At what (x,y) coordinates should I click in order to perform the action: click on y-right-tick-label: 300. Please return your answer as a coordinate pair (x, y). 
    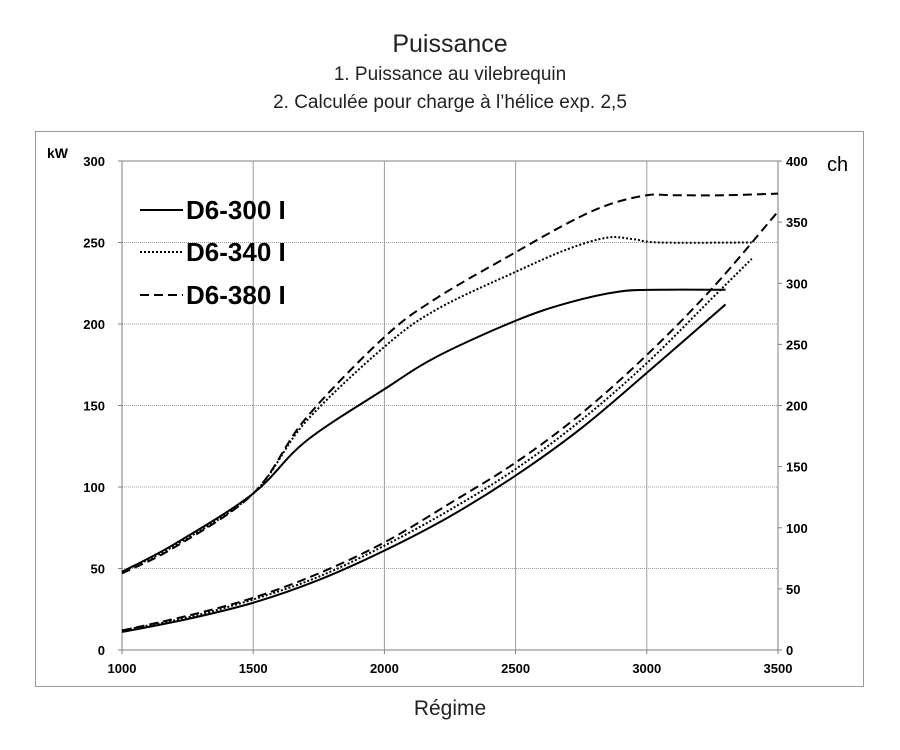
    Looking at the image, I should click on (797, 283).